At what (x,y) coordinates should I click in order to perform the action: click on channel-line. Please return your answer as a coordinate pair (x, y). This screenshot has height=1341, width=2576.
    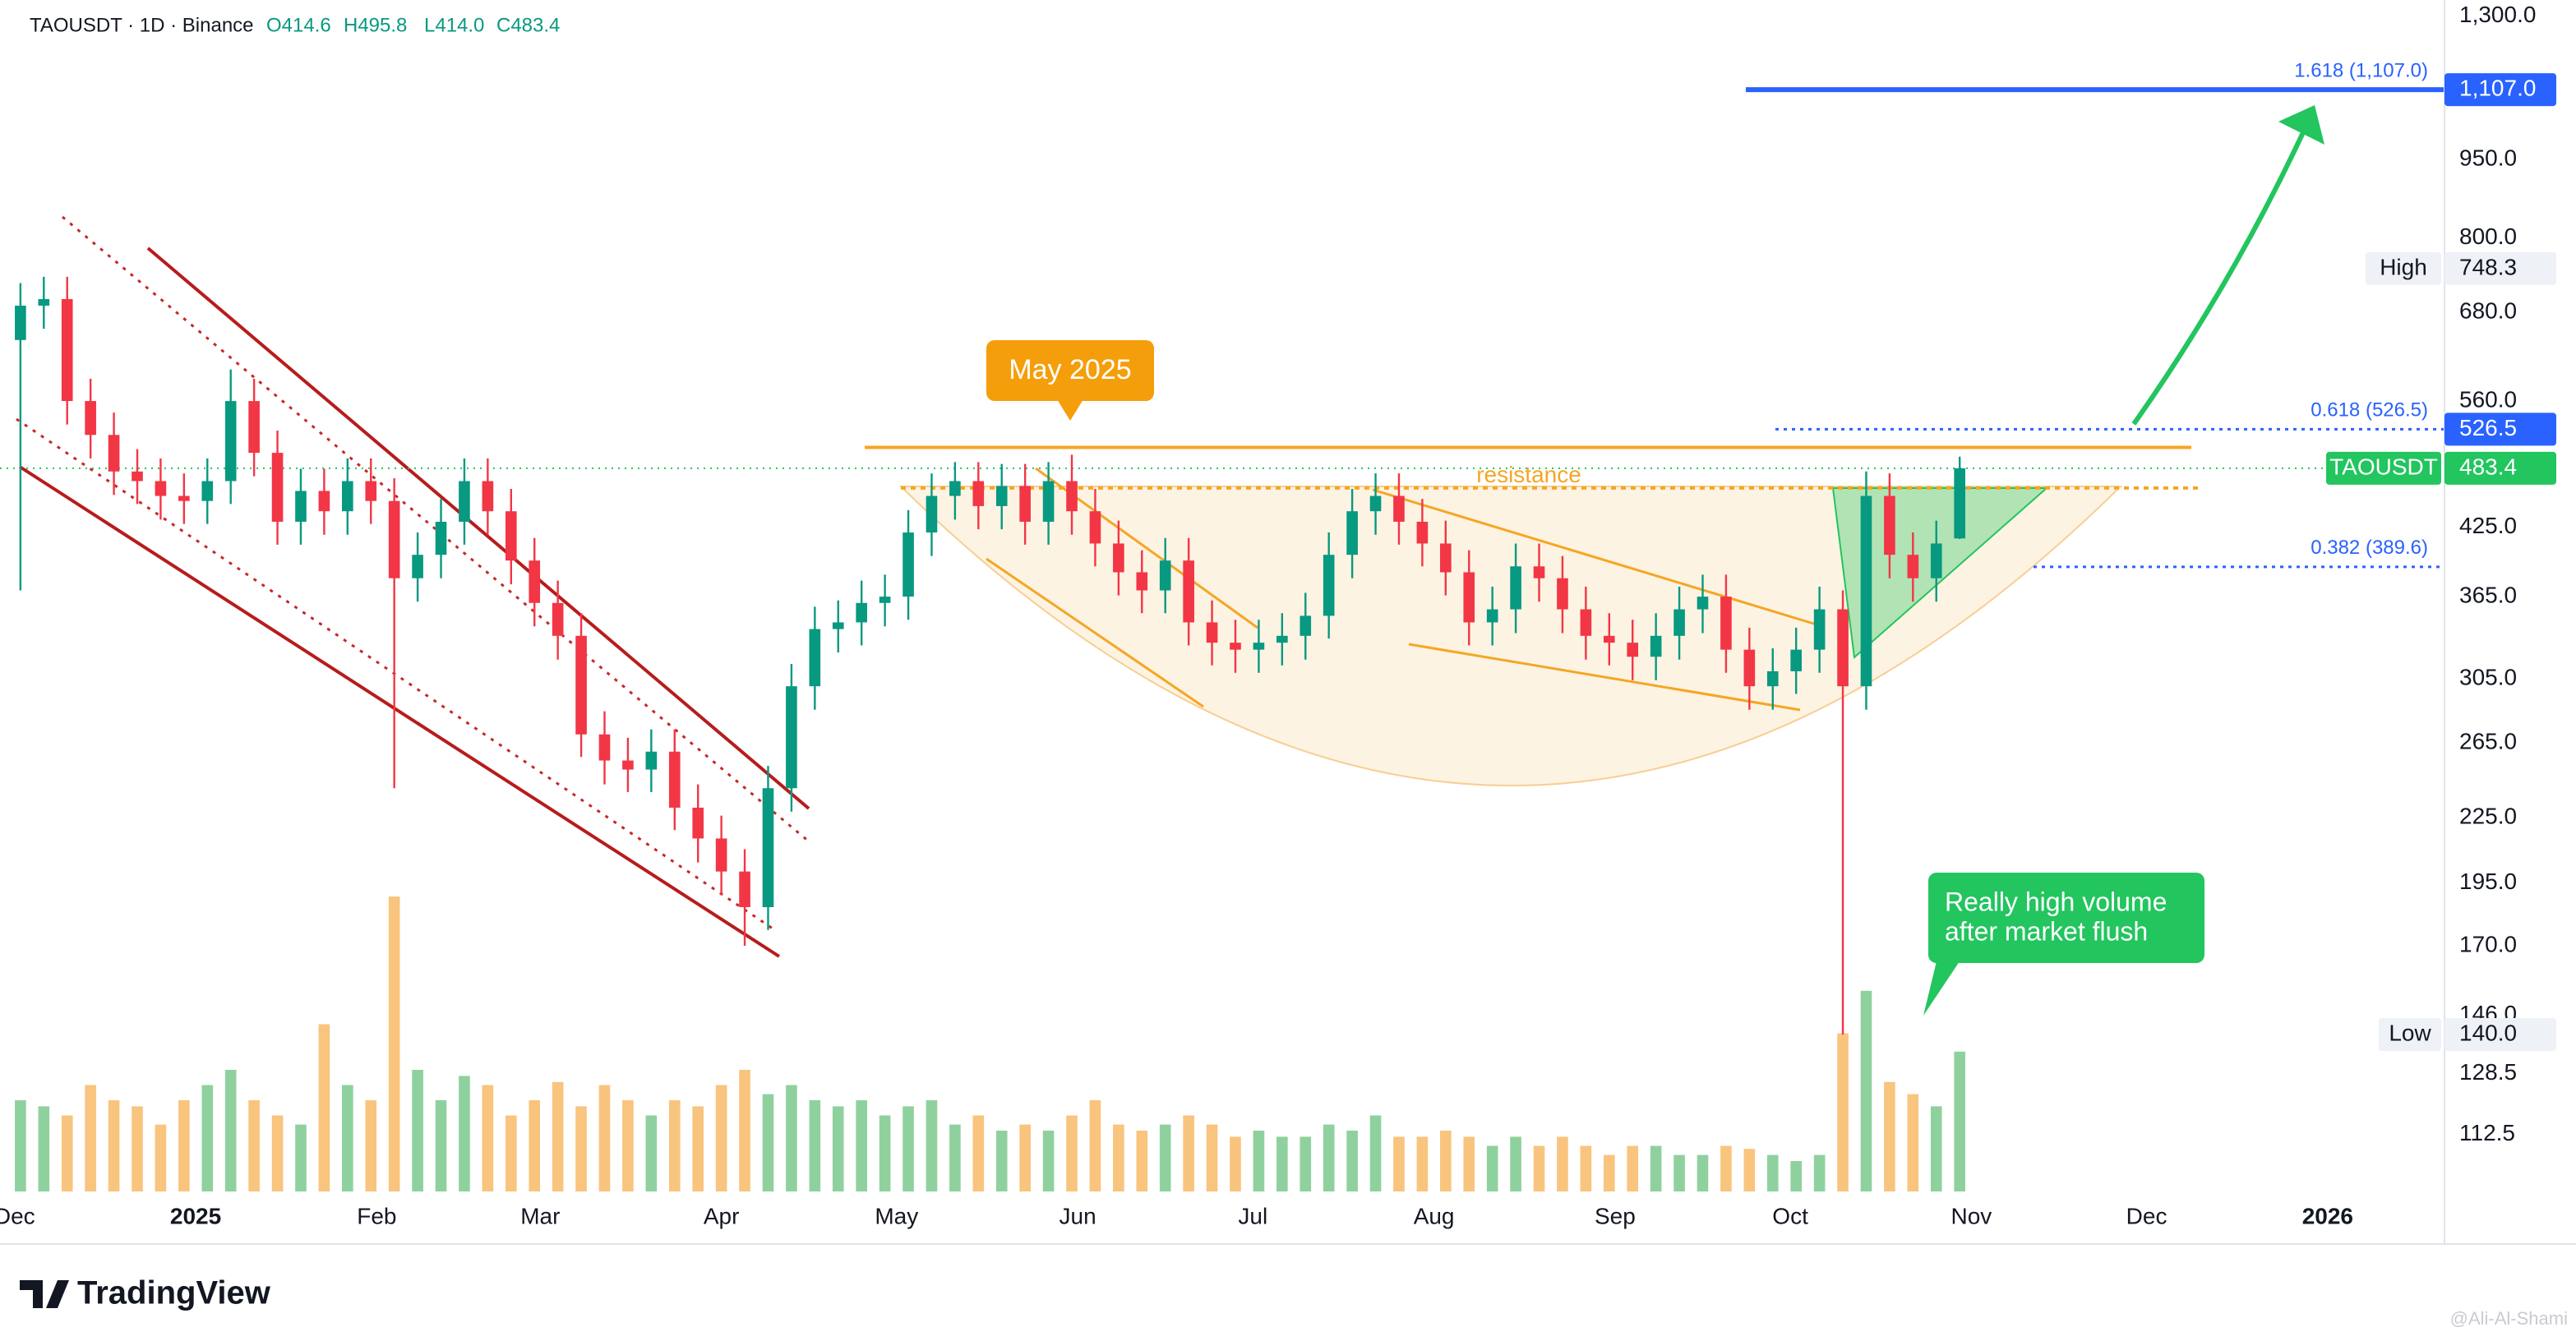
    Looking at the image, I should click on (436, 529).